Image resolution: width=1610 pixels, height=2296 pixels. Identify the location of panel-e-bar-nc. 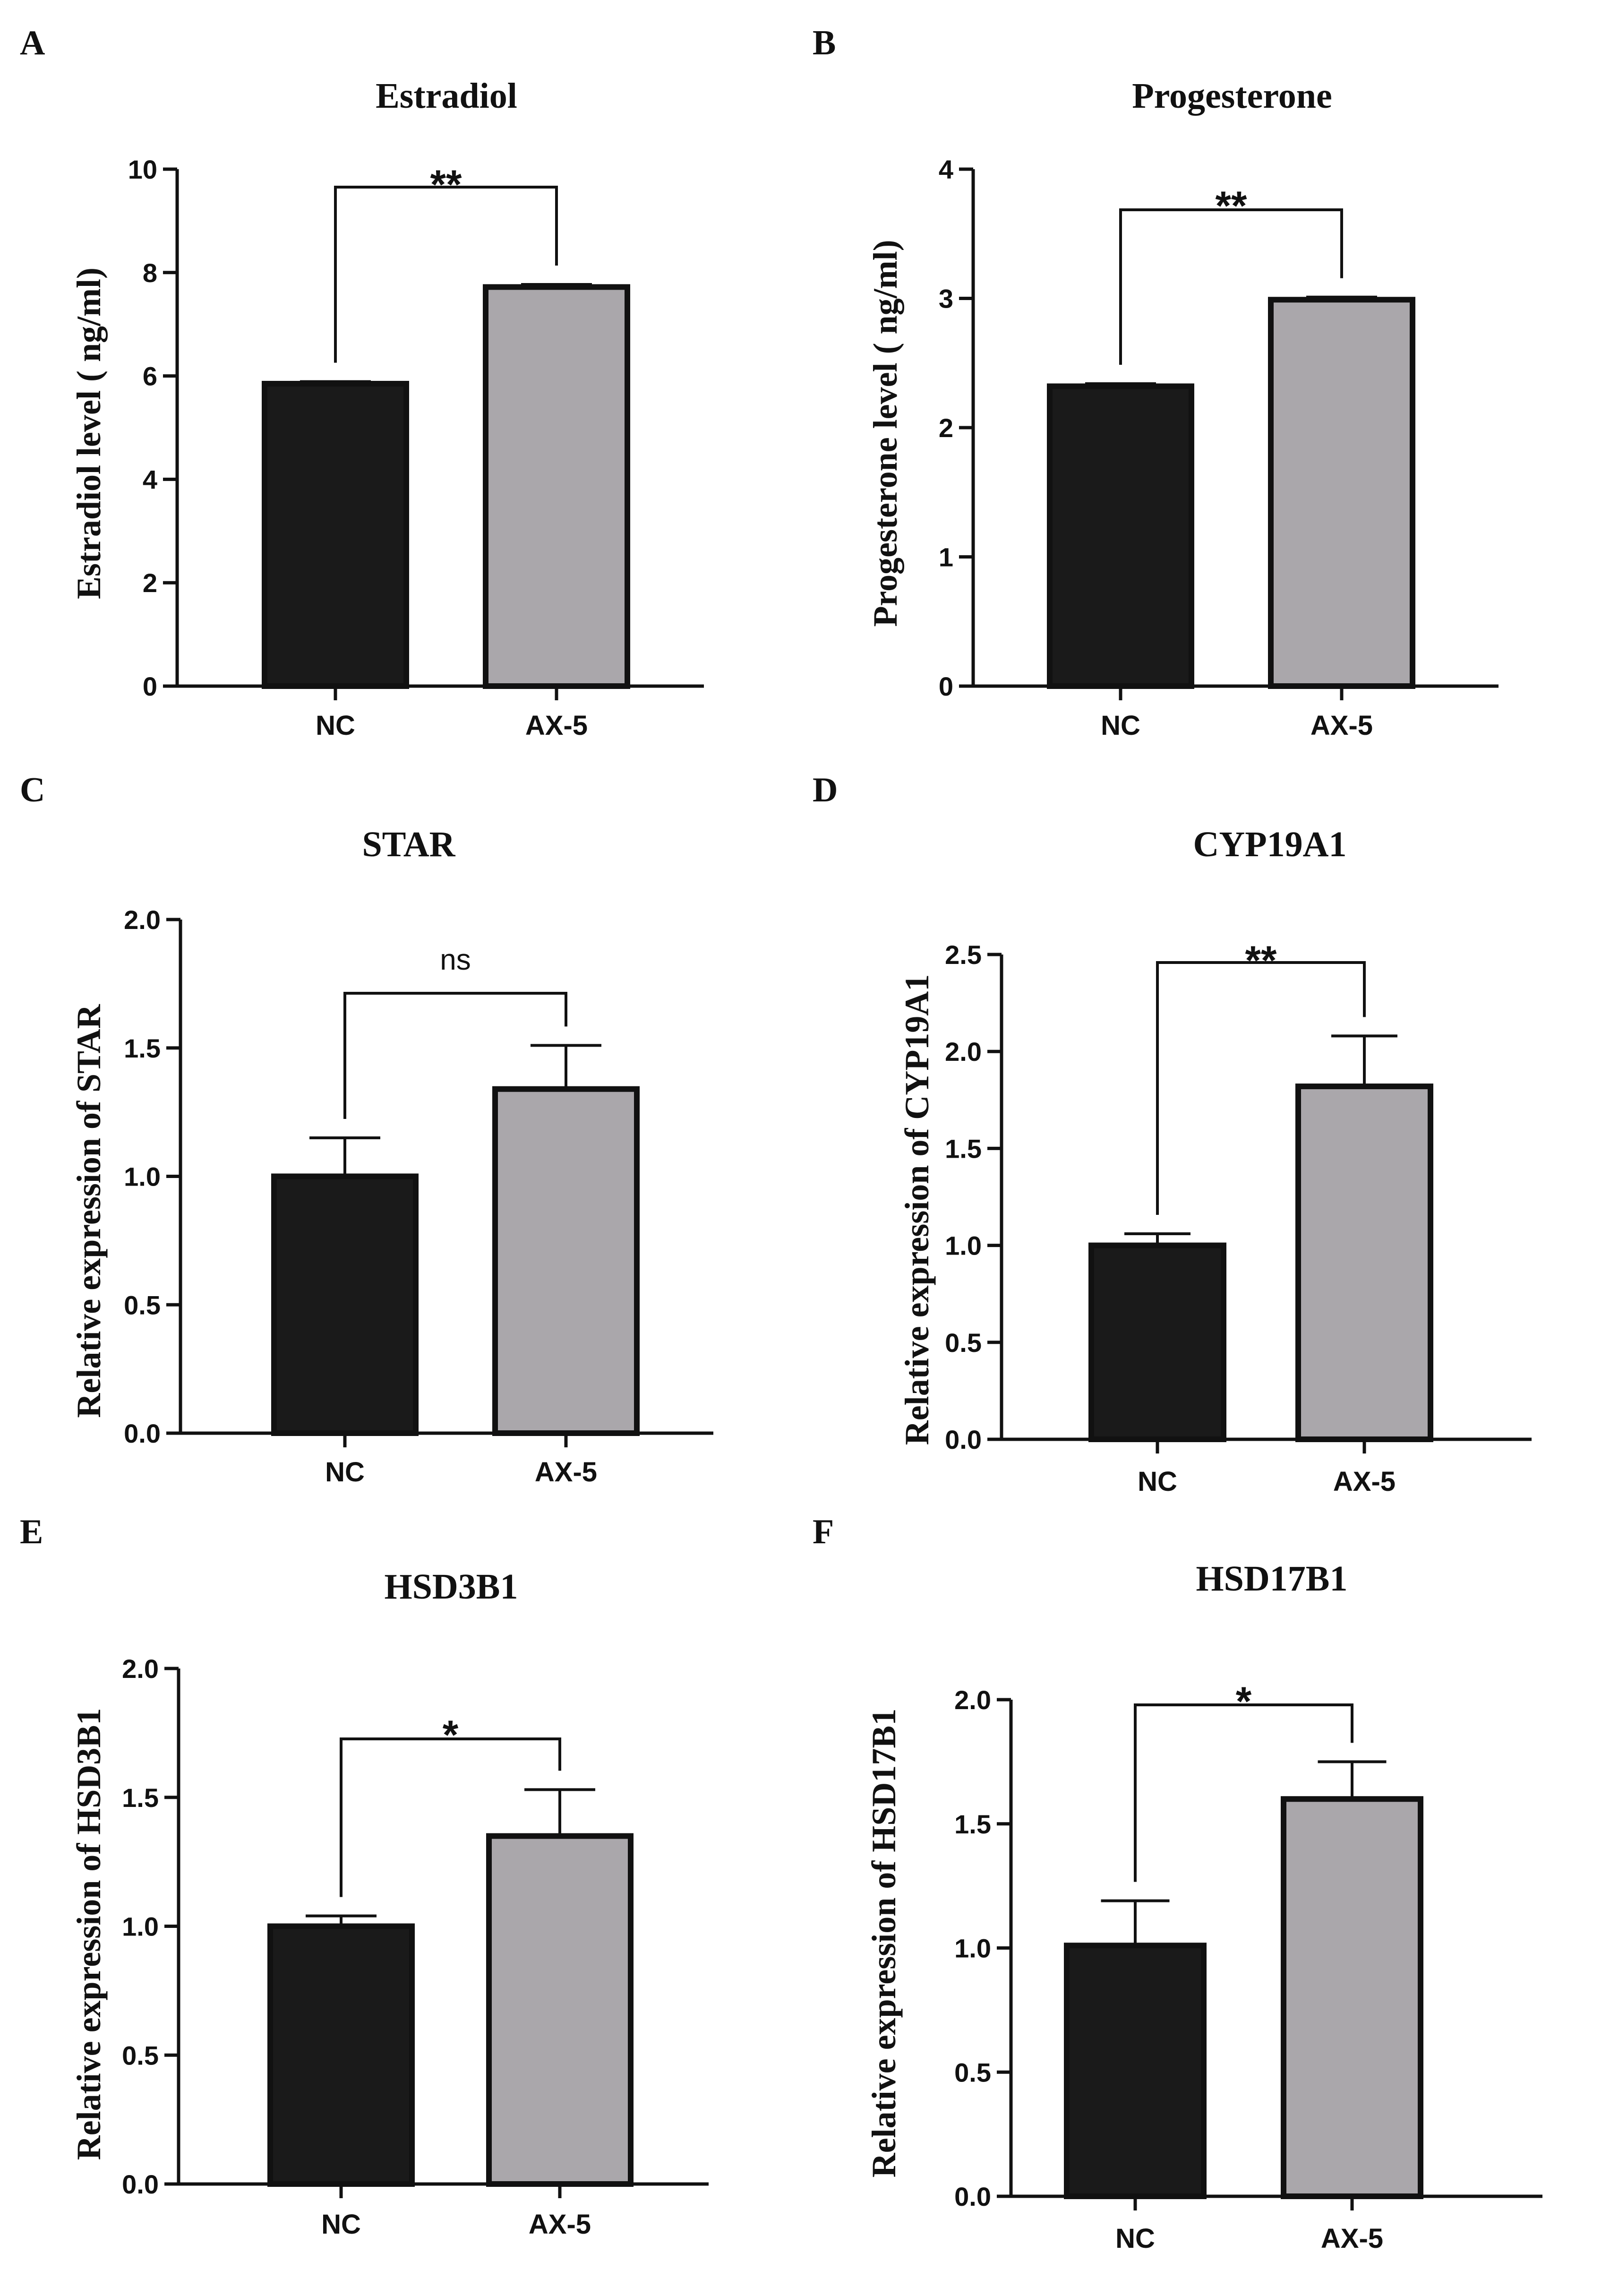
(341, 2055).